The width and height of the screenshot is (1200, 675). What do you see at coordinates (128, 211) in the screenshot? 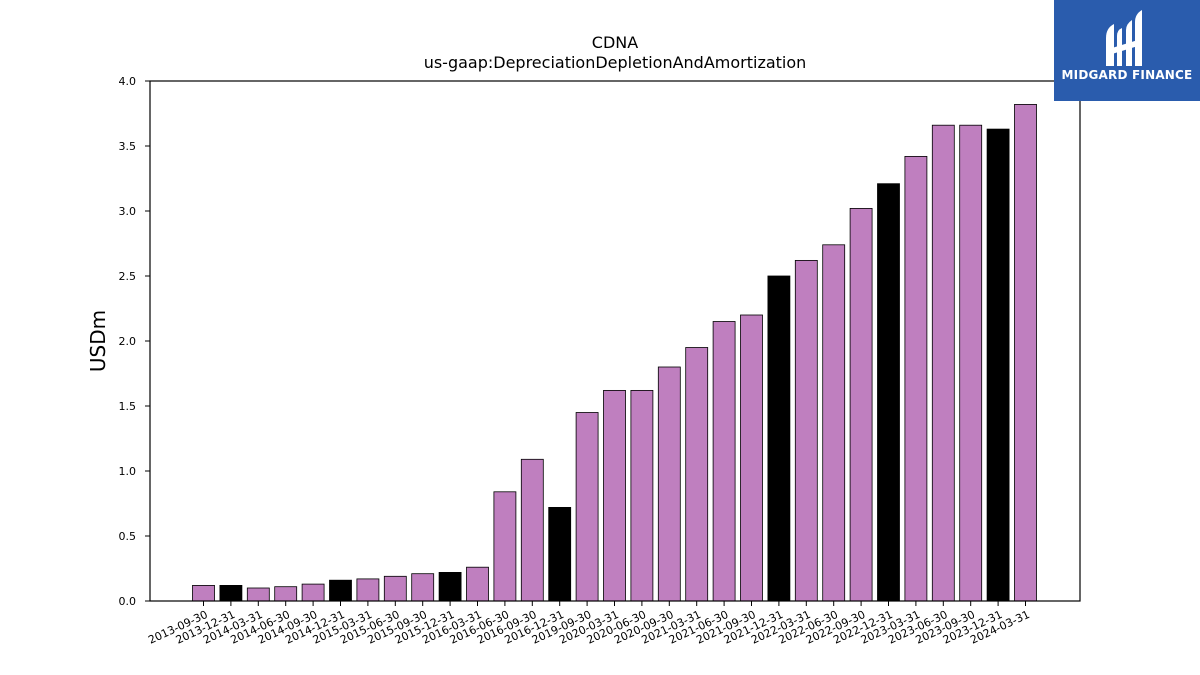
I see `y-tick-label: 3.0` at bounding box center [128, 211].